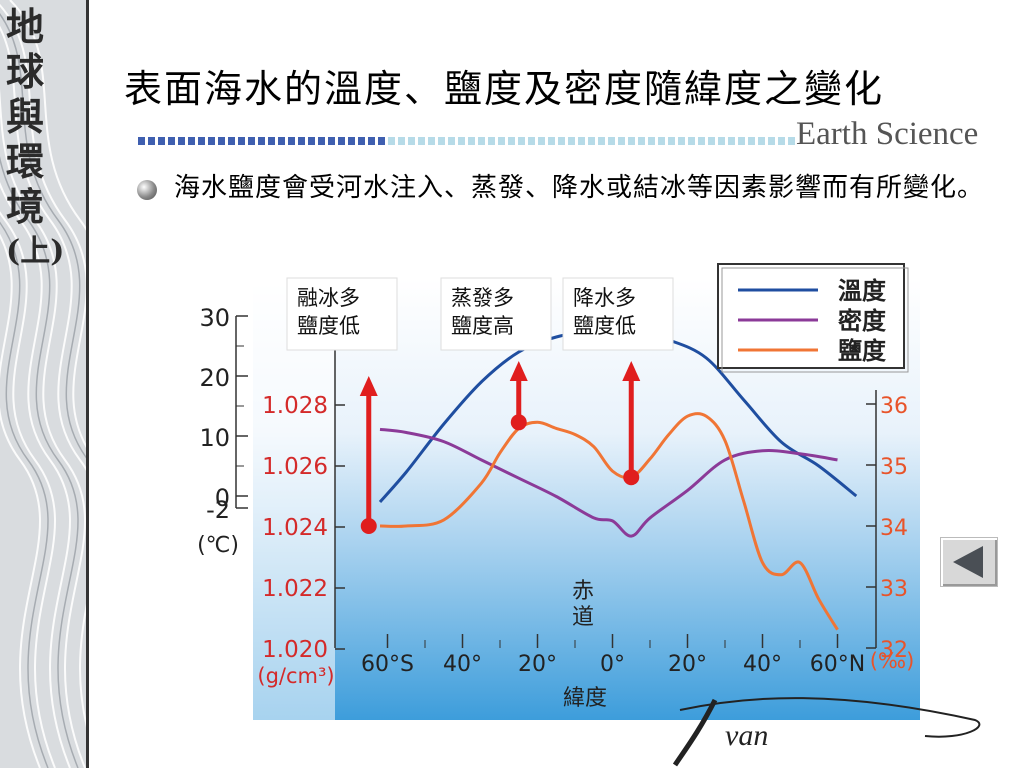 The width and height of the screenshot is (1024, 768). I want to click on density-tick-label: 1.026, so click(295, 467).